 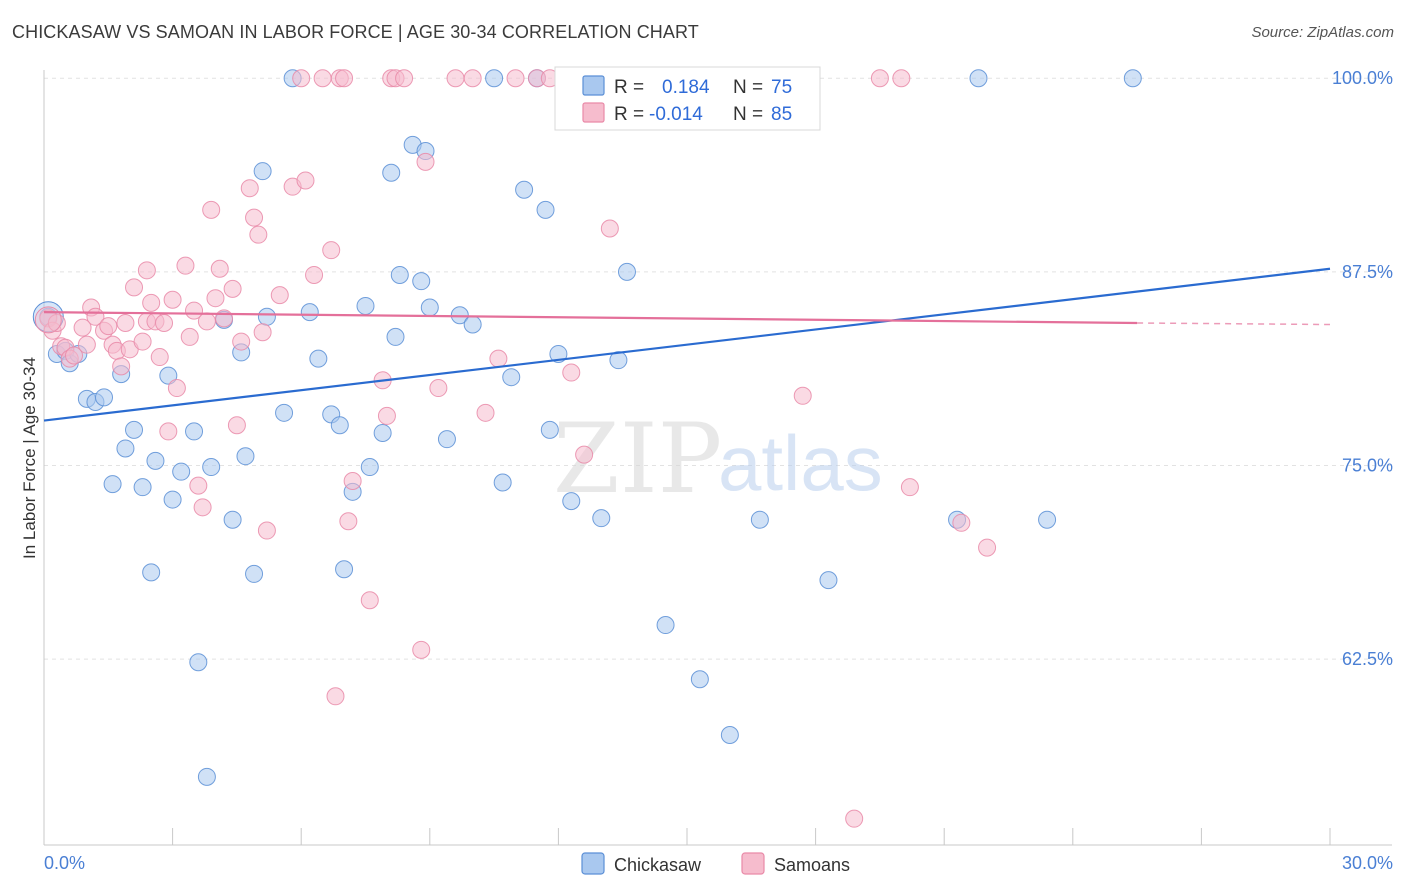 I want to click on samoans-trend-line-extension, so click(x=1234, y=324).